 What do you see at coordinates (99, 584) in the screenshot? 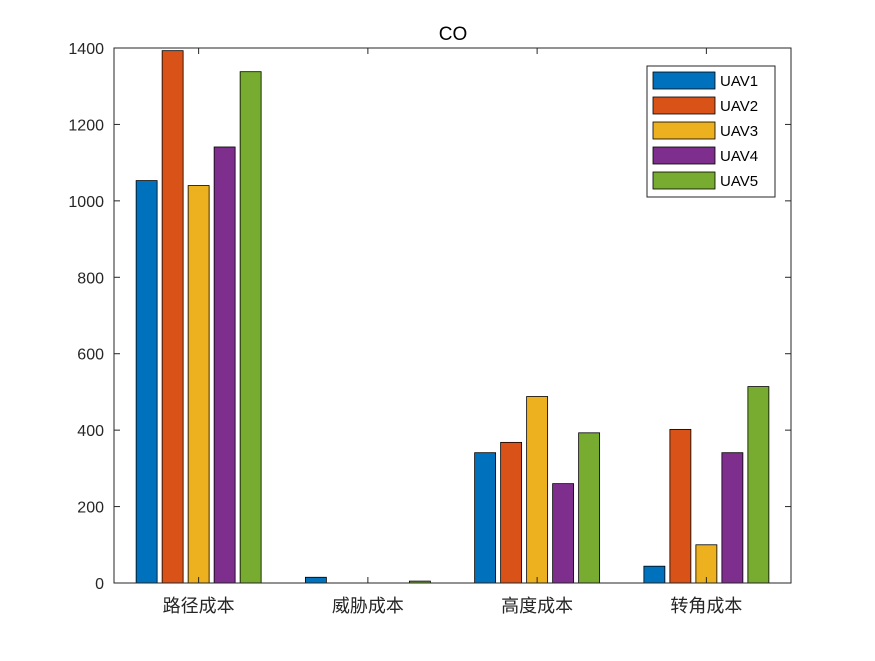
I see `y-tick-label: 0` at bounding box center [99, 584].